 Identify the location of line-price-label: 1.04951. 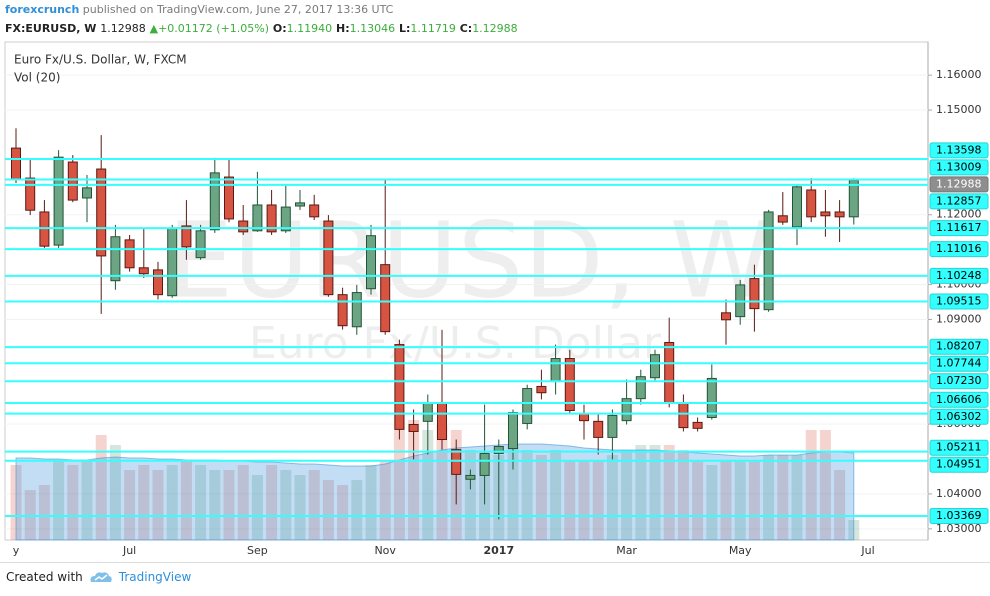
(959, 464).